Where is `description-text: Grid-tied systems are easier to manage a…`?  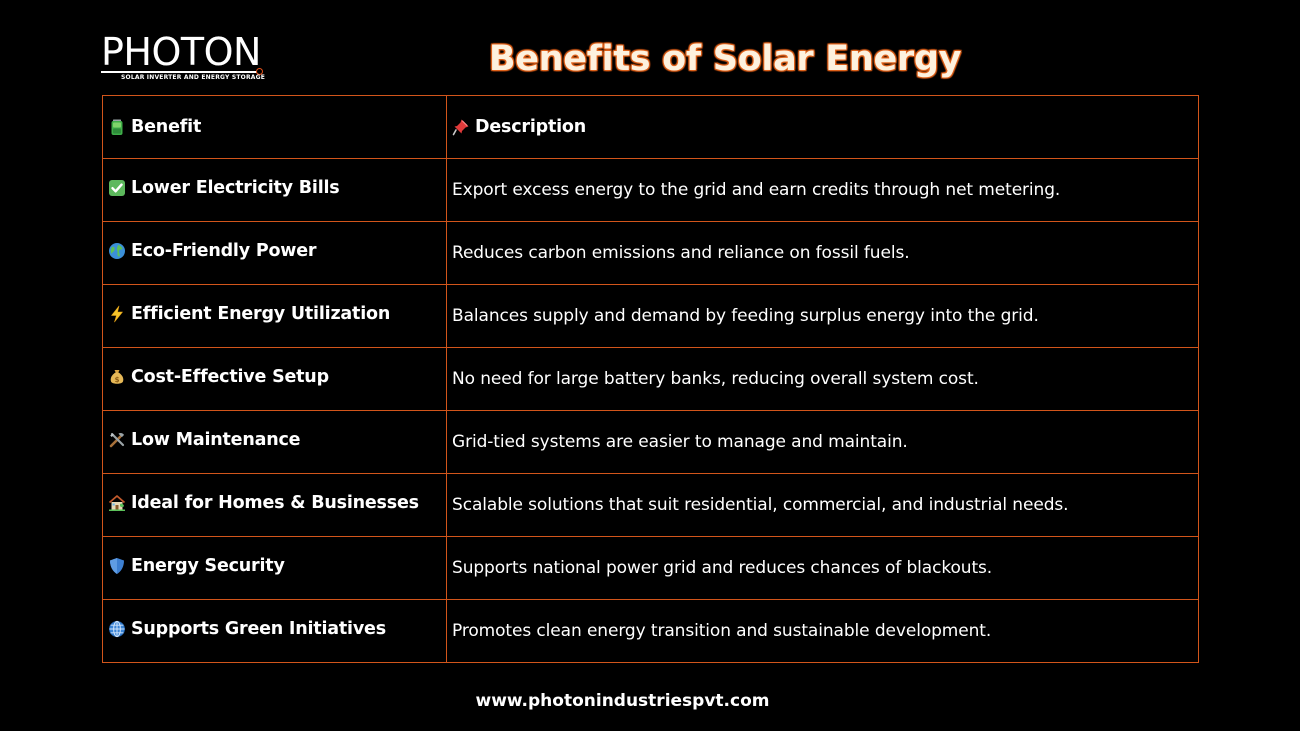 description-text: Grid-tied systems are easier to manage a… is located at coordinates (680, 442).